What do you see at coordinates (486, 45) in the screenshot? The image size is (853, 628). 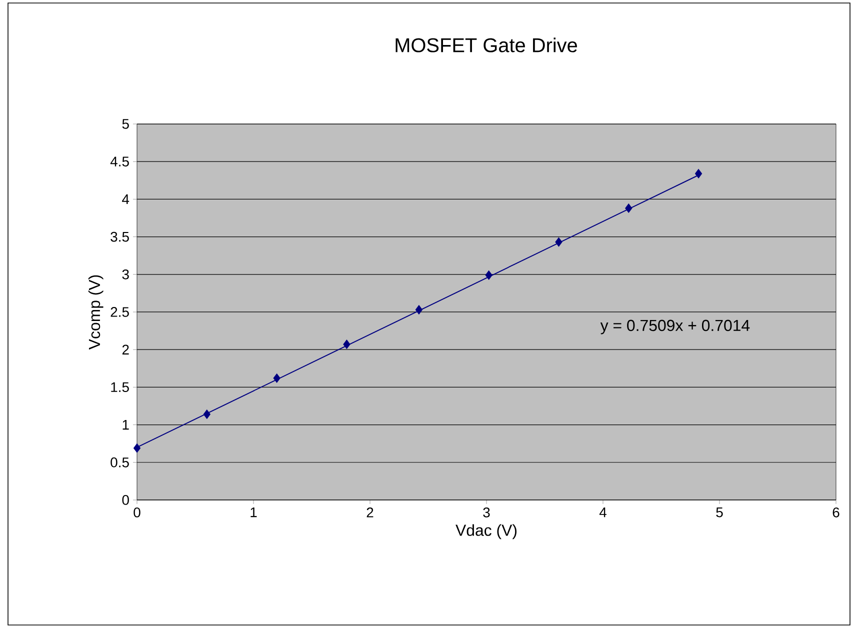 I see `chart-title: MOSFET Gate Drive` at bounding box center [486, 45].